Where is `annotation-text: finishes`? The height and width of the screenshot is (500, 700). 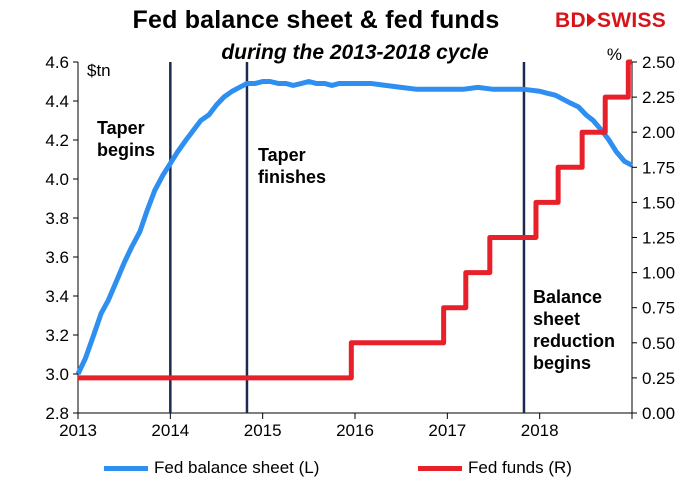
annotation-text: finishes is located at coordinates (292, 177).